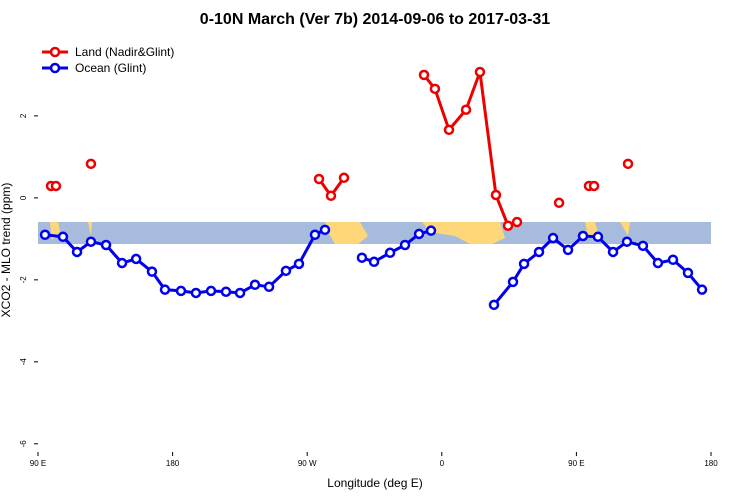  Describe the element at coordinates (23, 362) in the screenshot. I see `y-tick-label: -4` at that location.